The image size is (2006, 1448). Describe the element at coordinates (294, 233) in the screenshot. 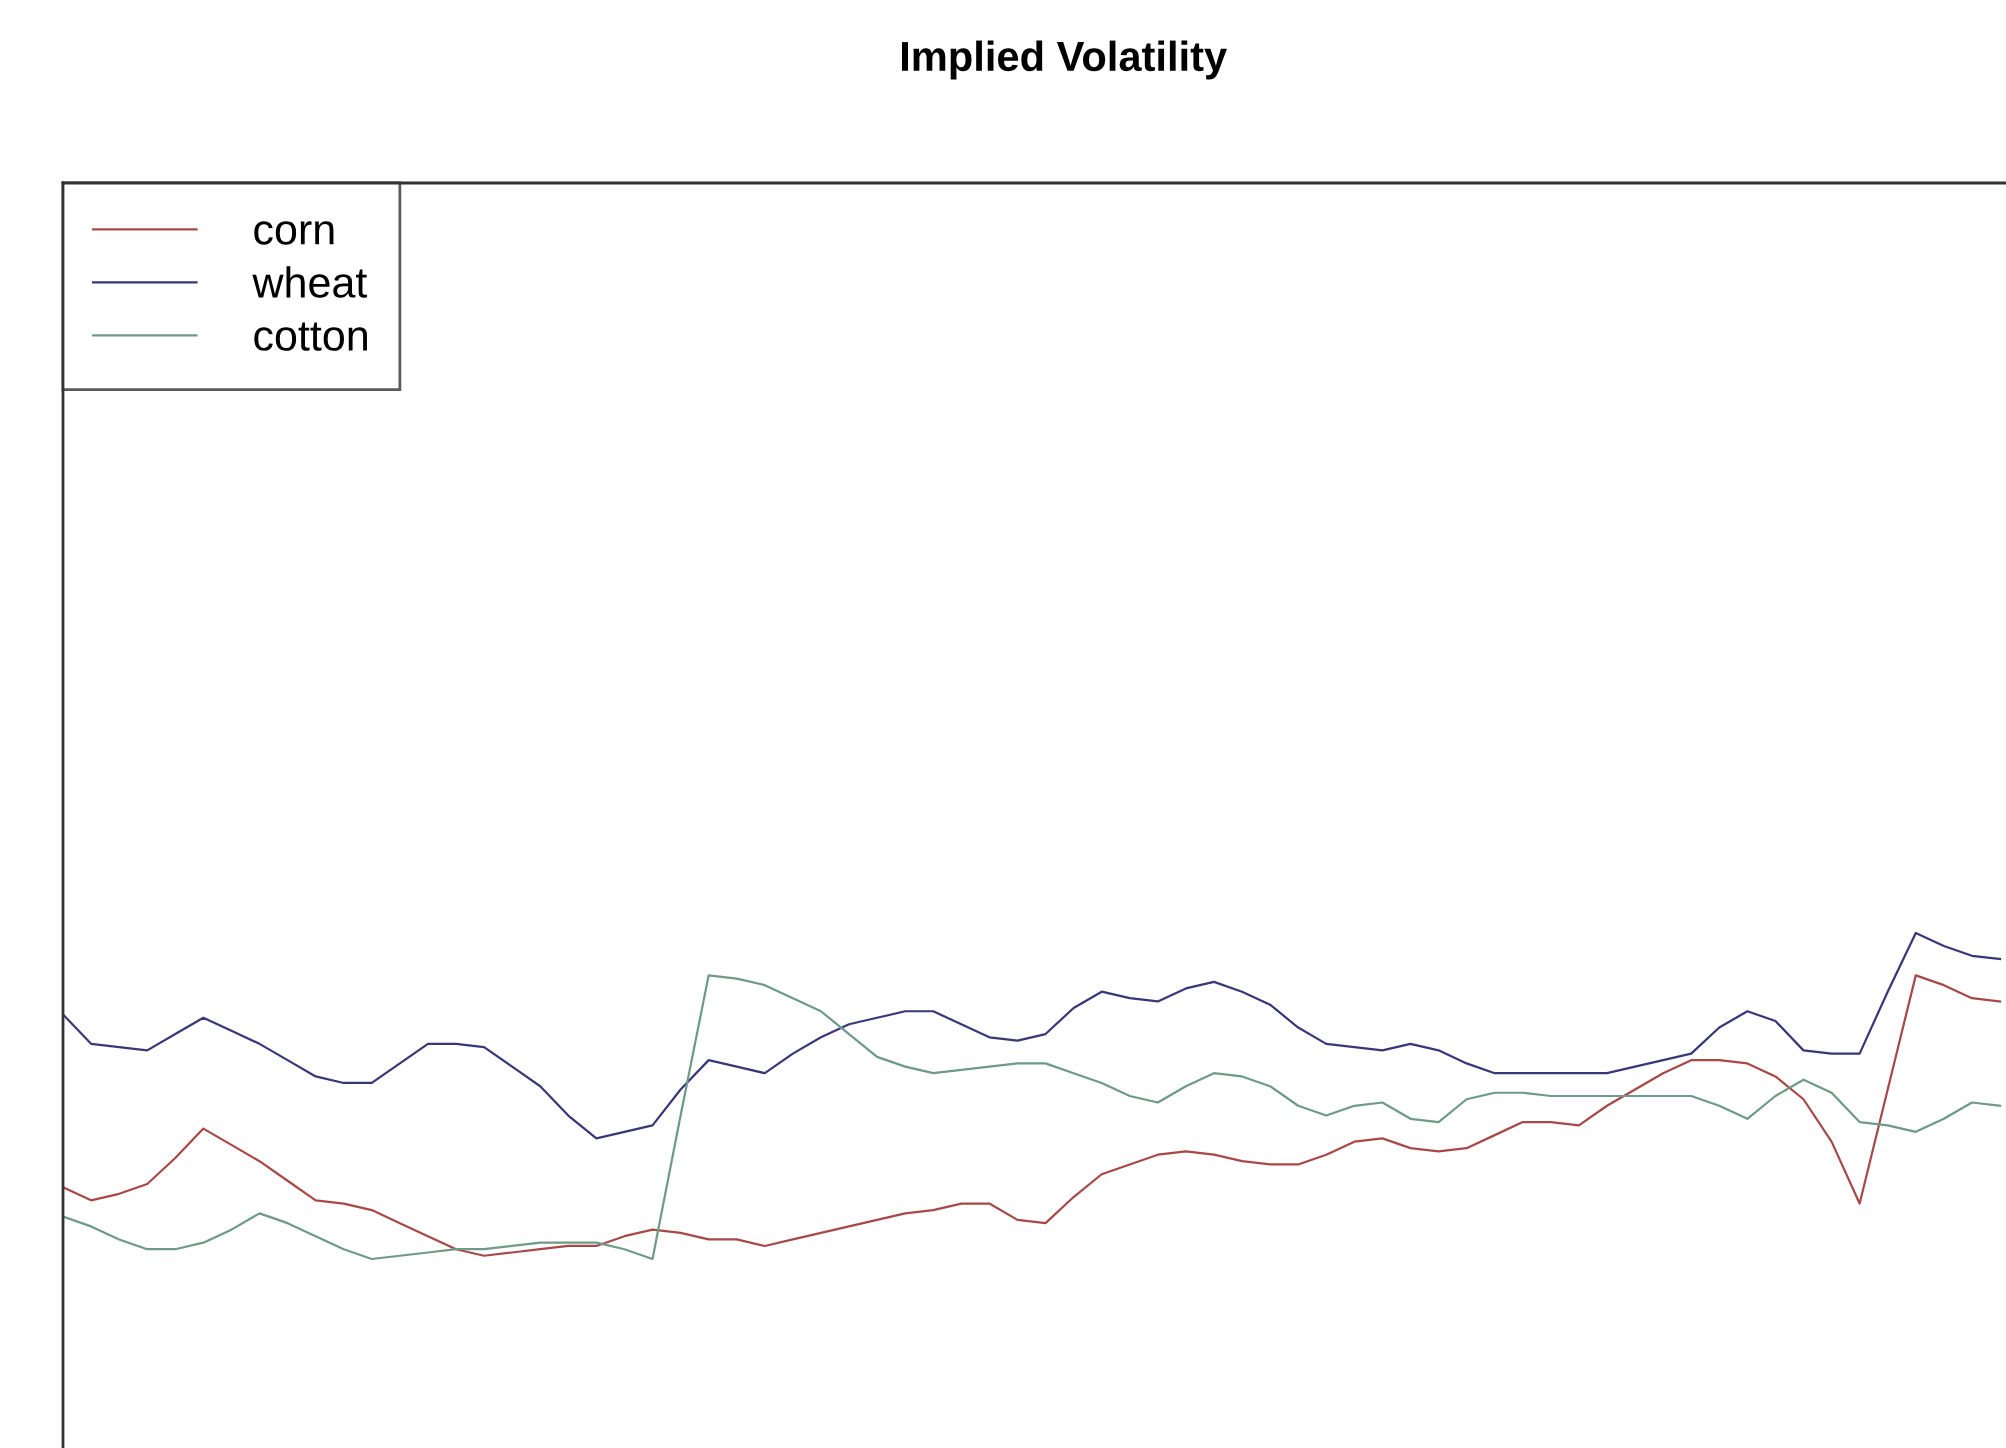

I see `legend-label: corn` at that location.